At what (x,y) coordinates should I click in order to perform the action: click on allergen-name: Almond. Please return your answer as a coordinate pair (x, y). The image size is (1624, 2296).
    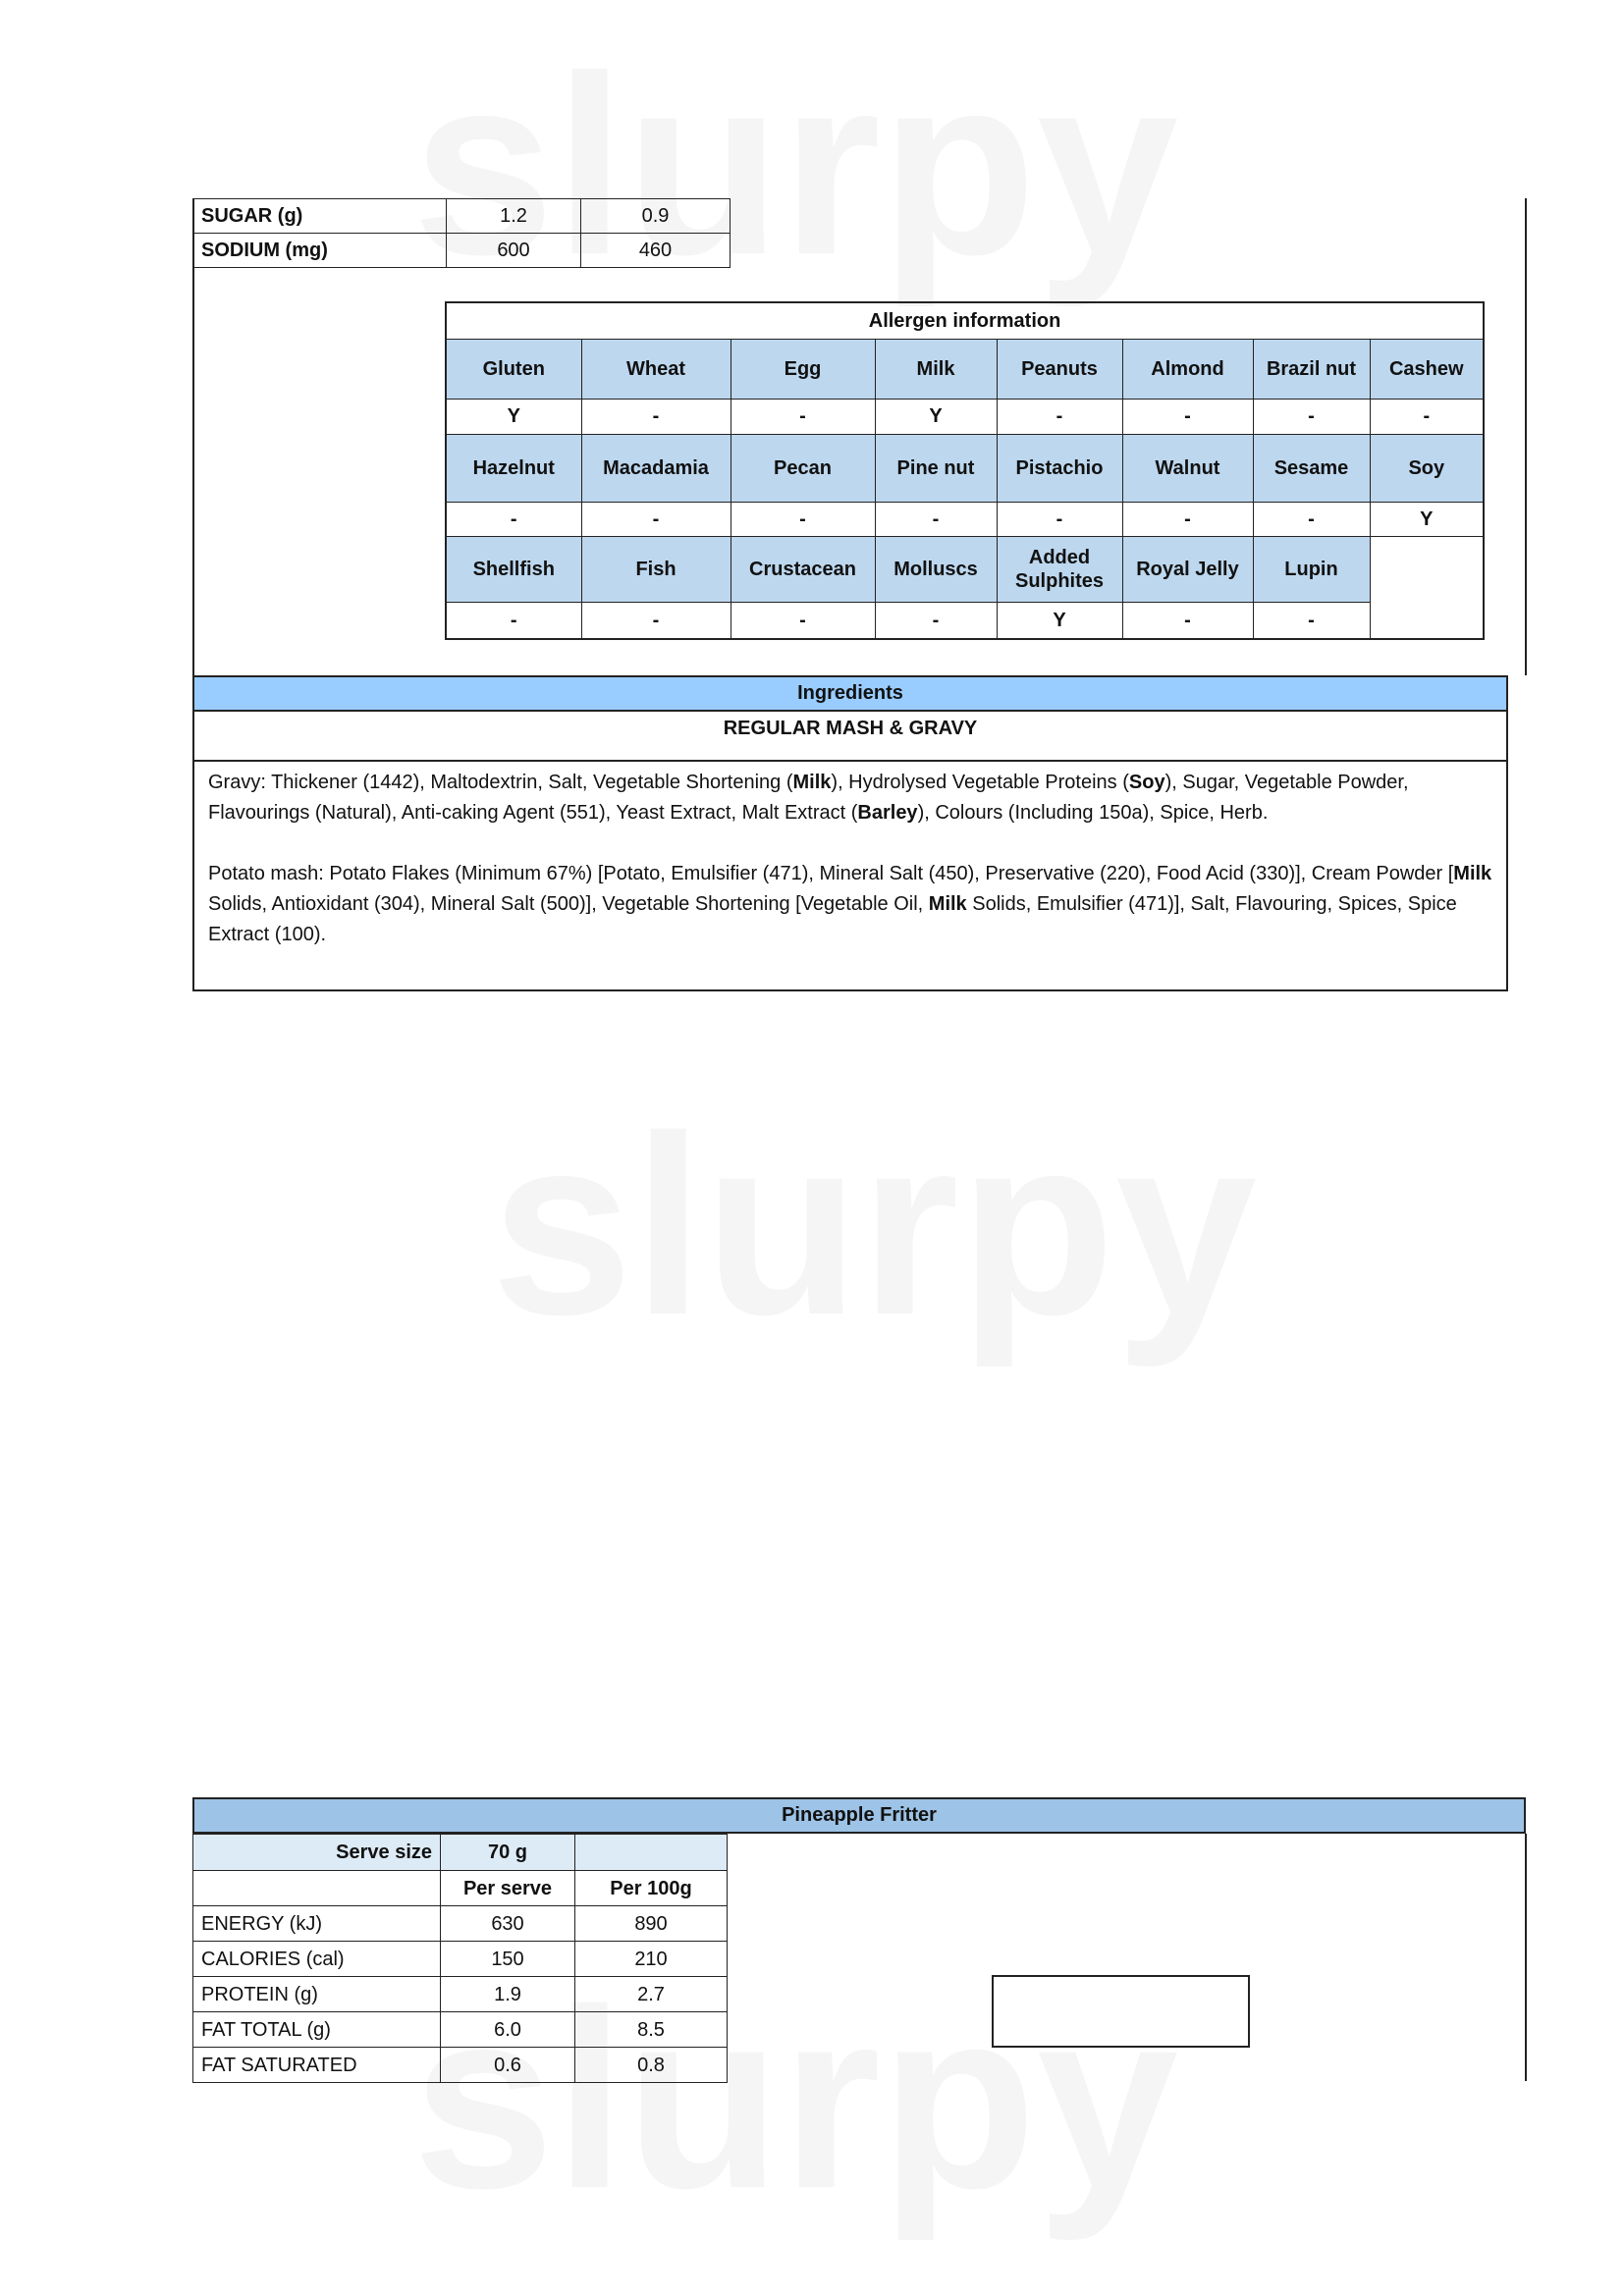
    Looking at the image, I should click on (1187, 369).